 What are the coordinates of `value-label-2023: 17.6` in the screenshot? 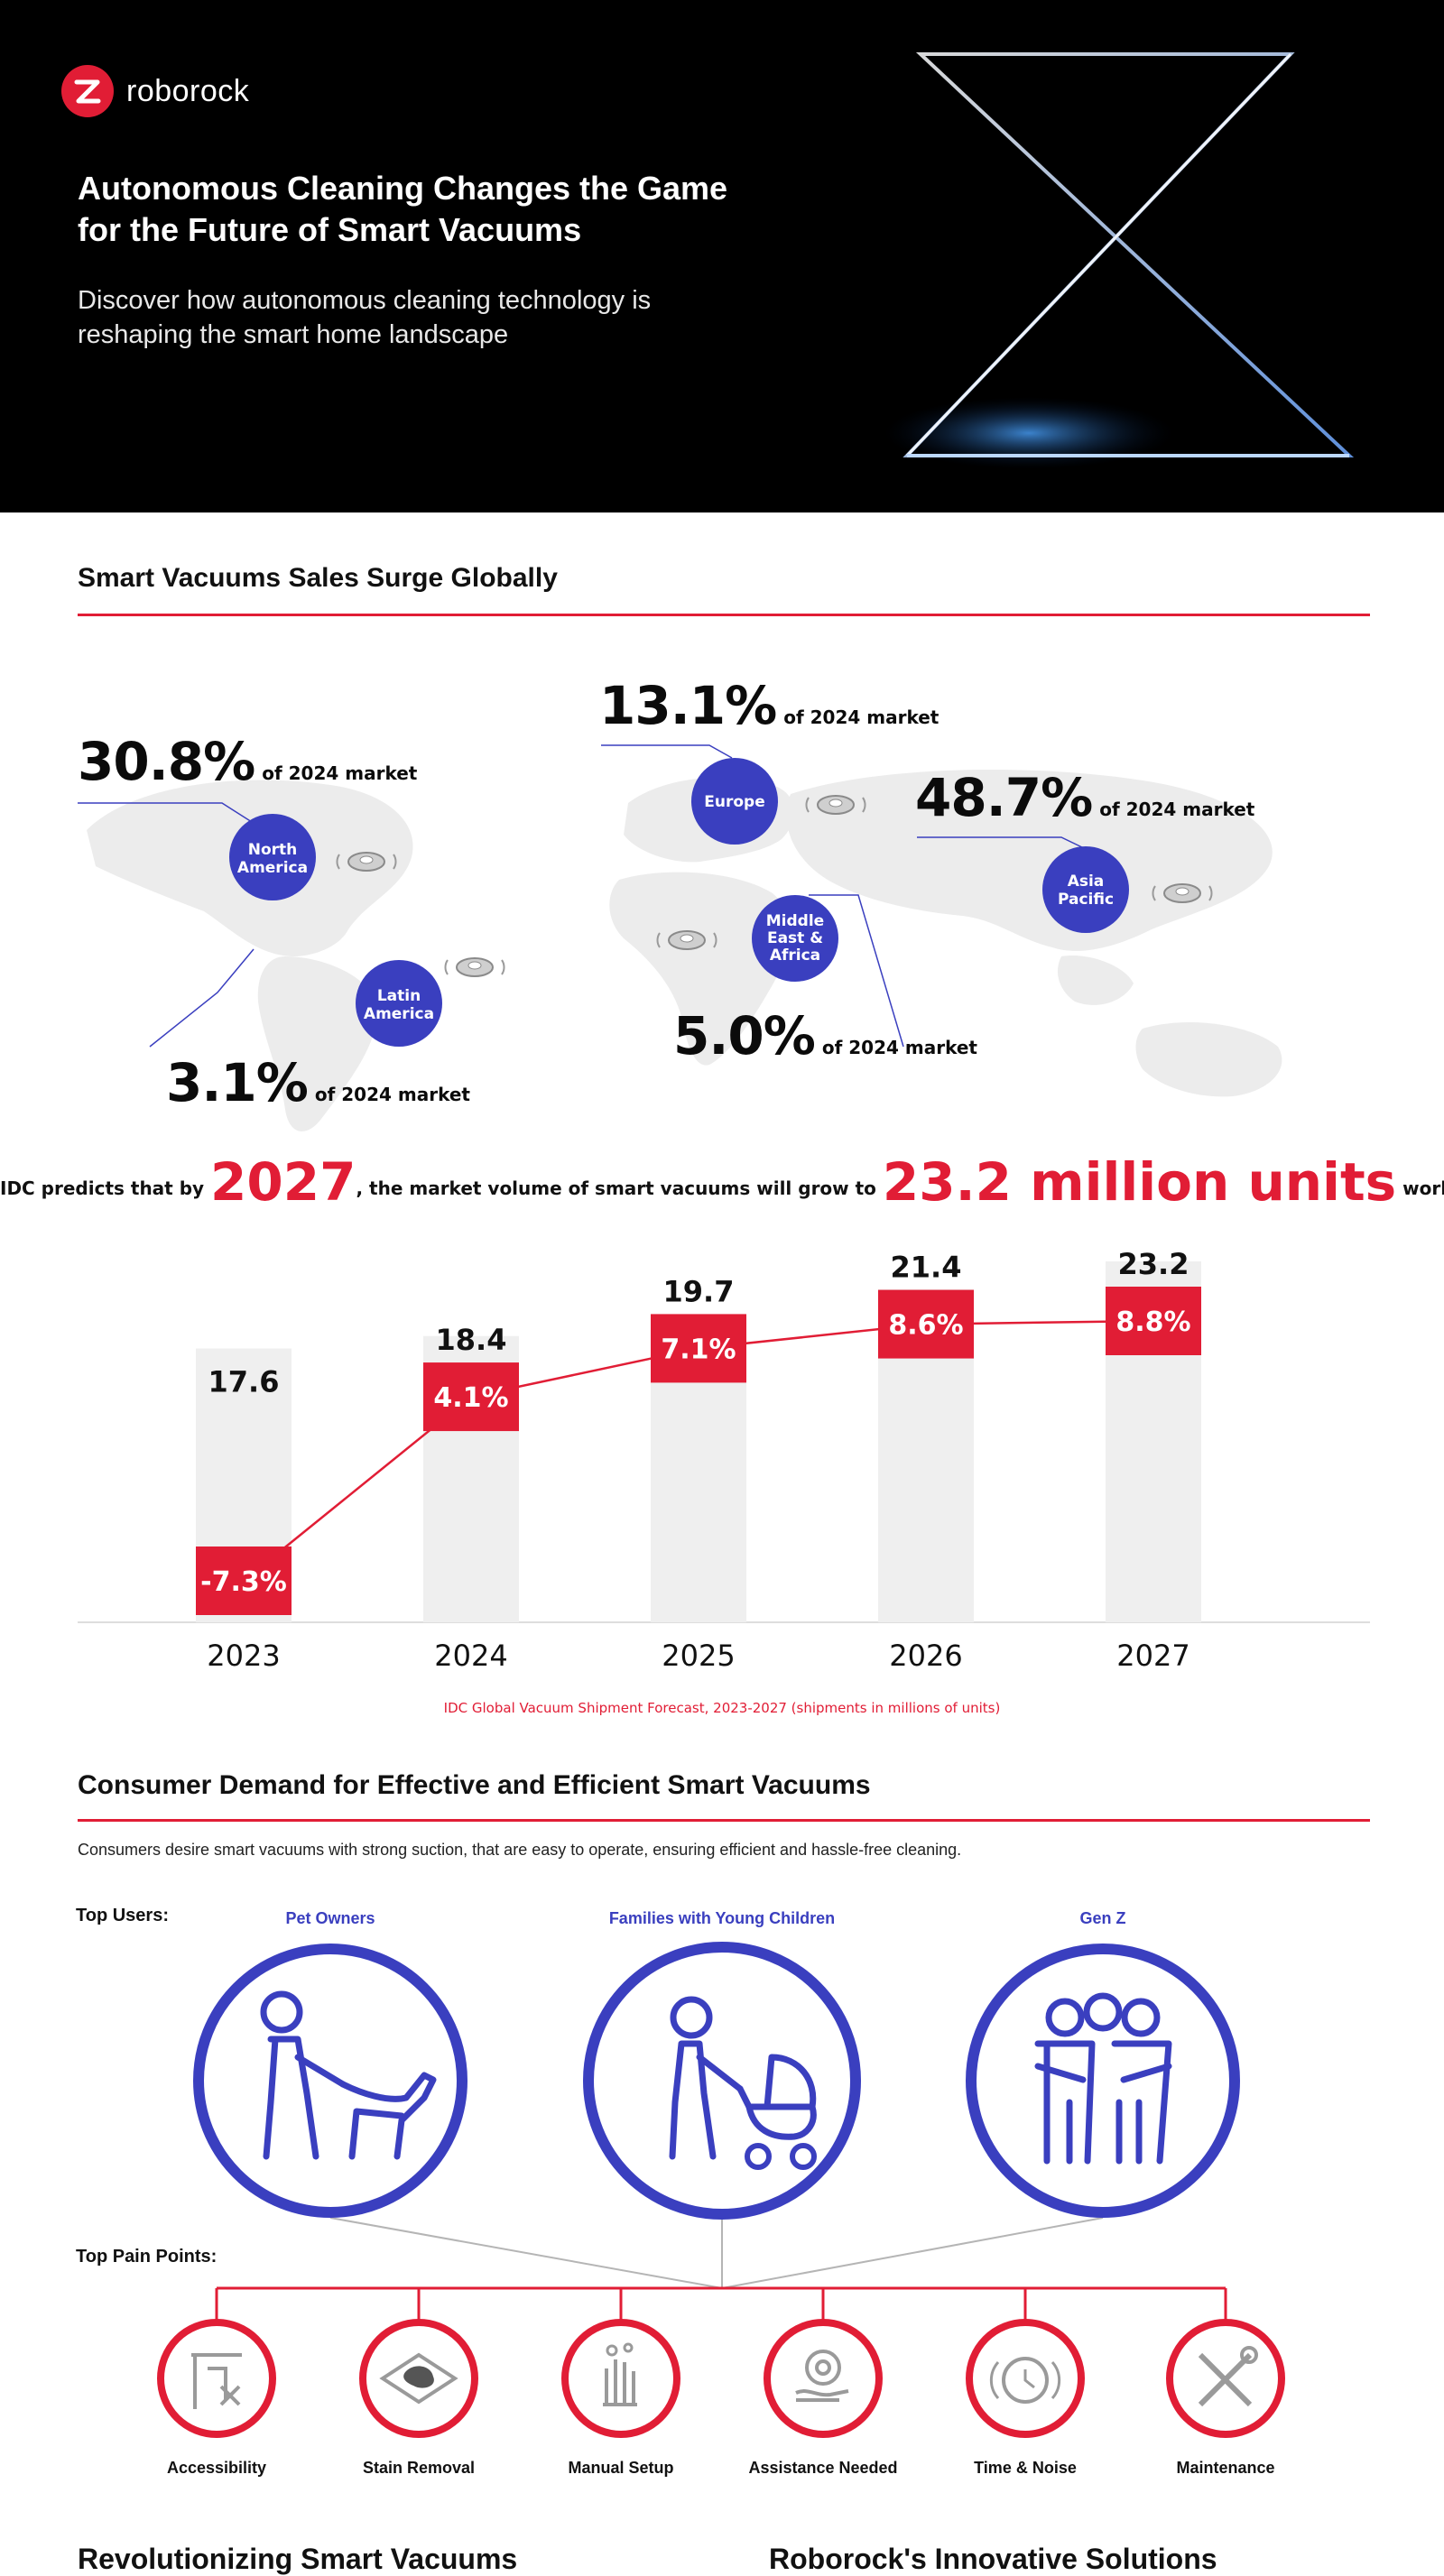 It's located at (244, 1382).